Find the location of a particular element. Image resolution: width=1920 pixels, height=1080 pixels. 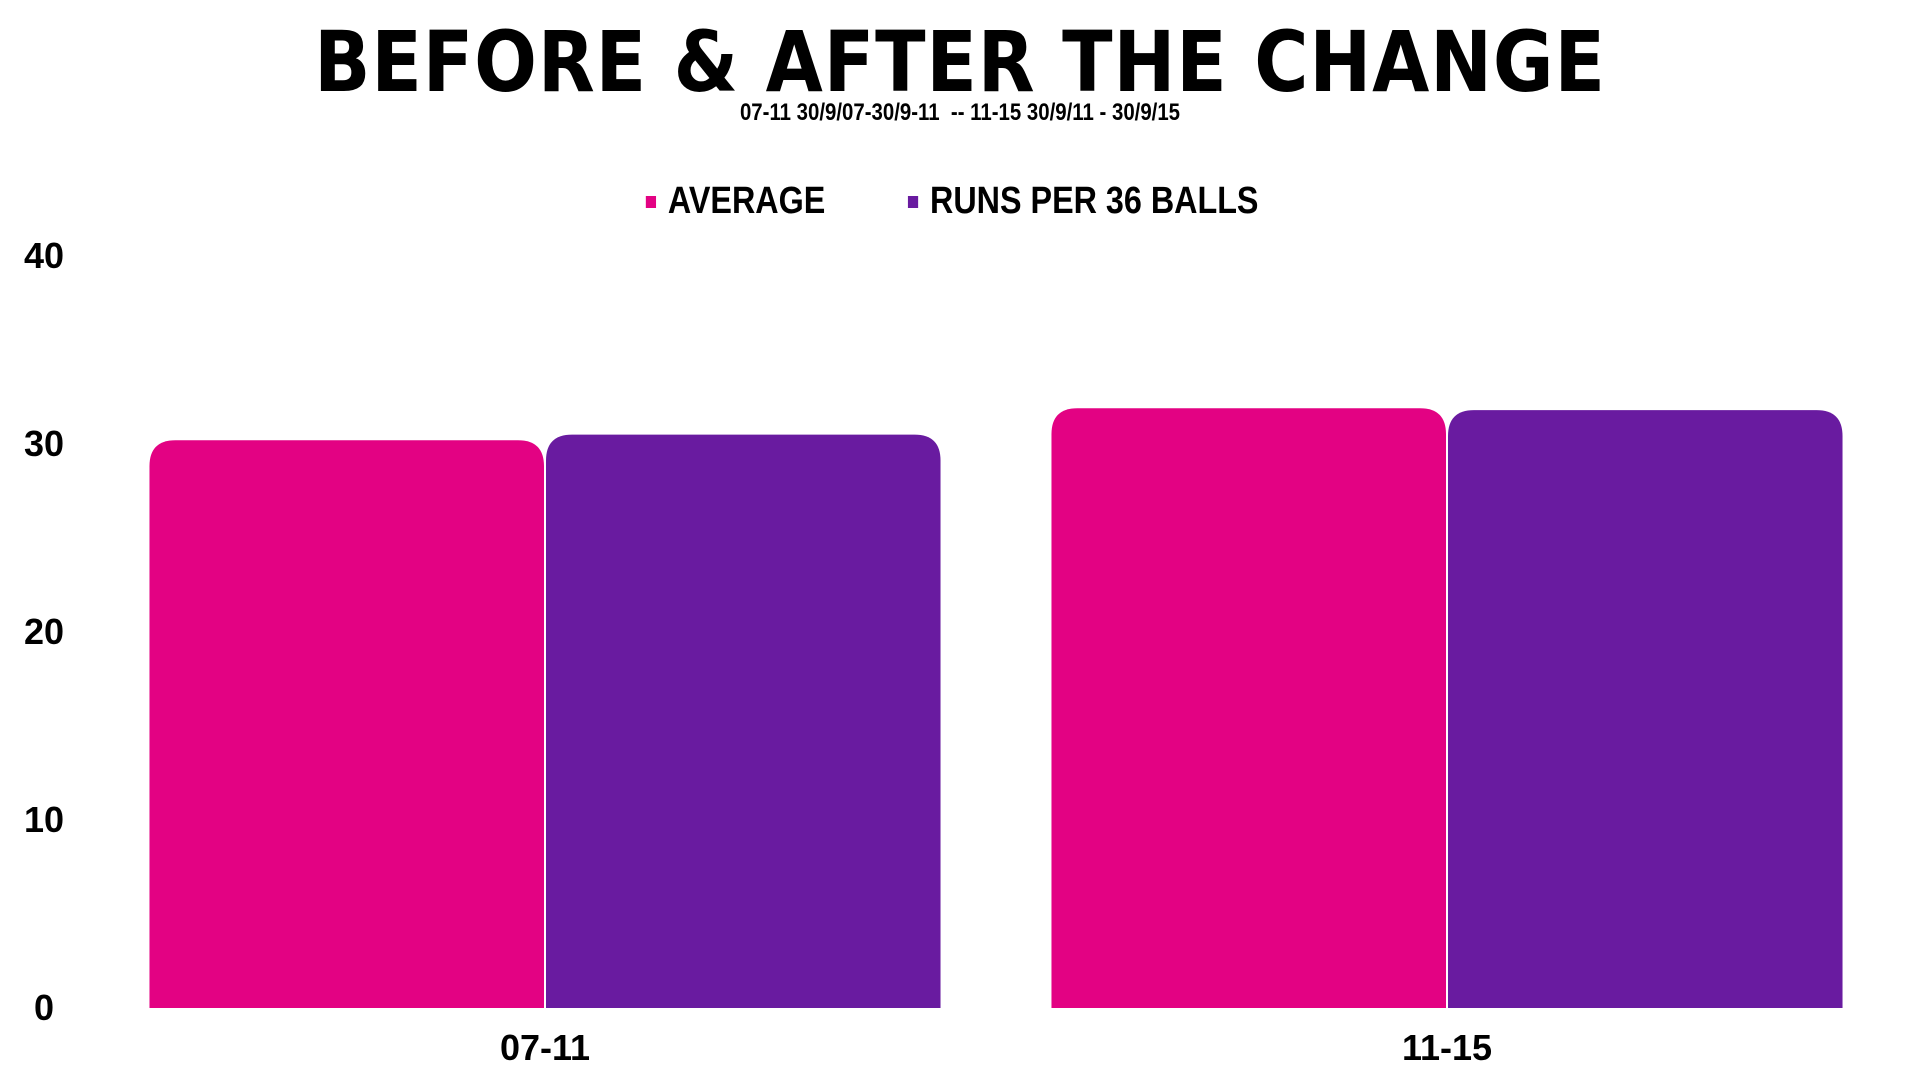

legend-swatch-runs-per-36-balls is located at coordinates (913, 201).